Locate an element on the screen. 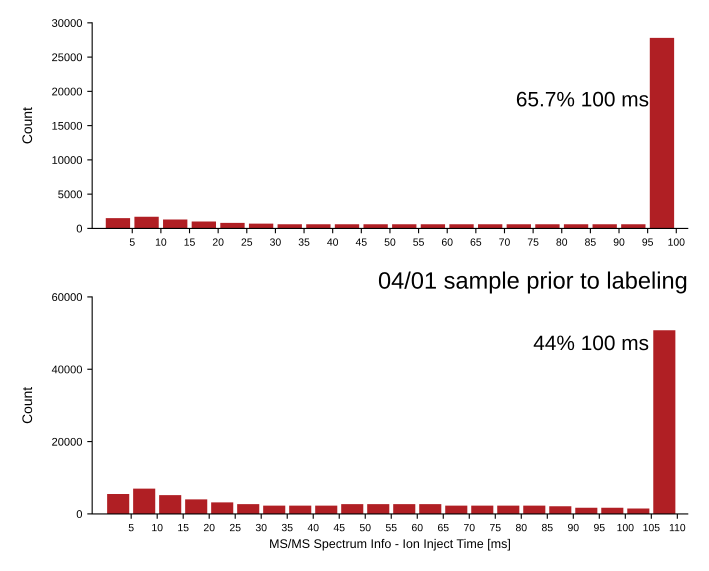 Image resolution: width=709 pixels, height=571 pixels. x-tick-label: 105 is located at coordinates (651, 528).